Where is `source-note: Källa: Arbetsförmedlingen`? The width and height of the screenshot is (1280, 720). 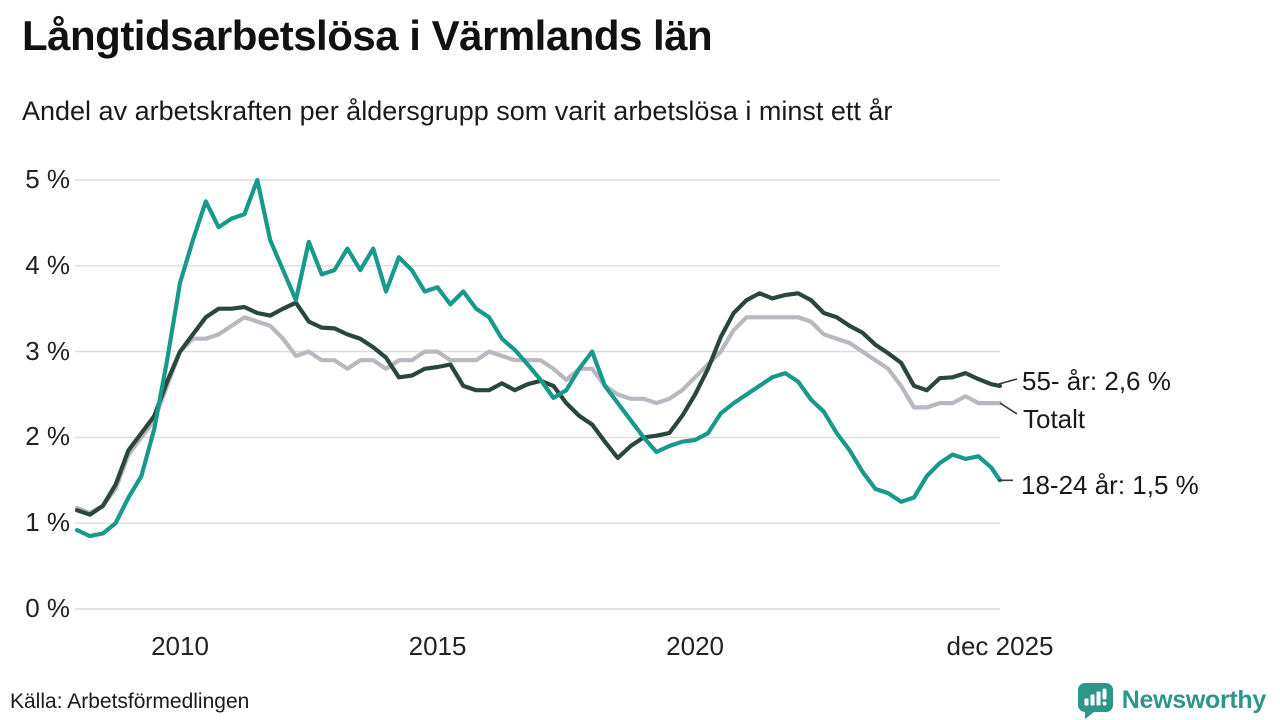 source-note: Källa: Arbetsförmedlingen is located at coordinates (130, 701).